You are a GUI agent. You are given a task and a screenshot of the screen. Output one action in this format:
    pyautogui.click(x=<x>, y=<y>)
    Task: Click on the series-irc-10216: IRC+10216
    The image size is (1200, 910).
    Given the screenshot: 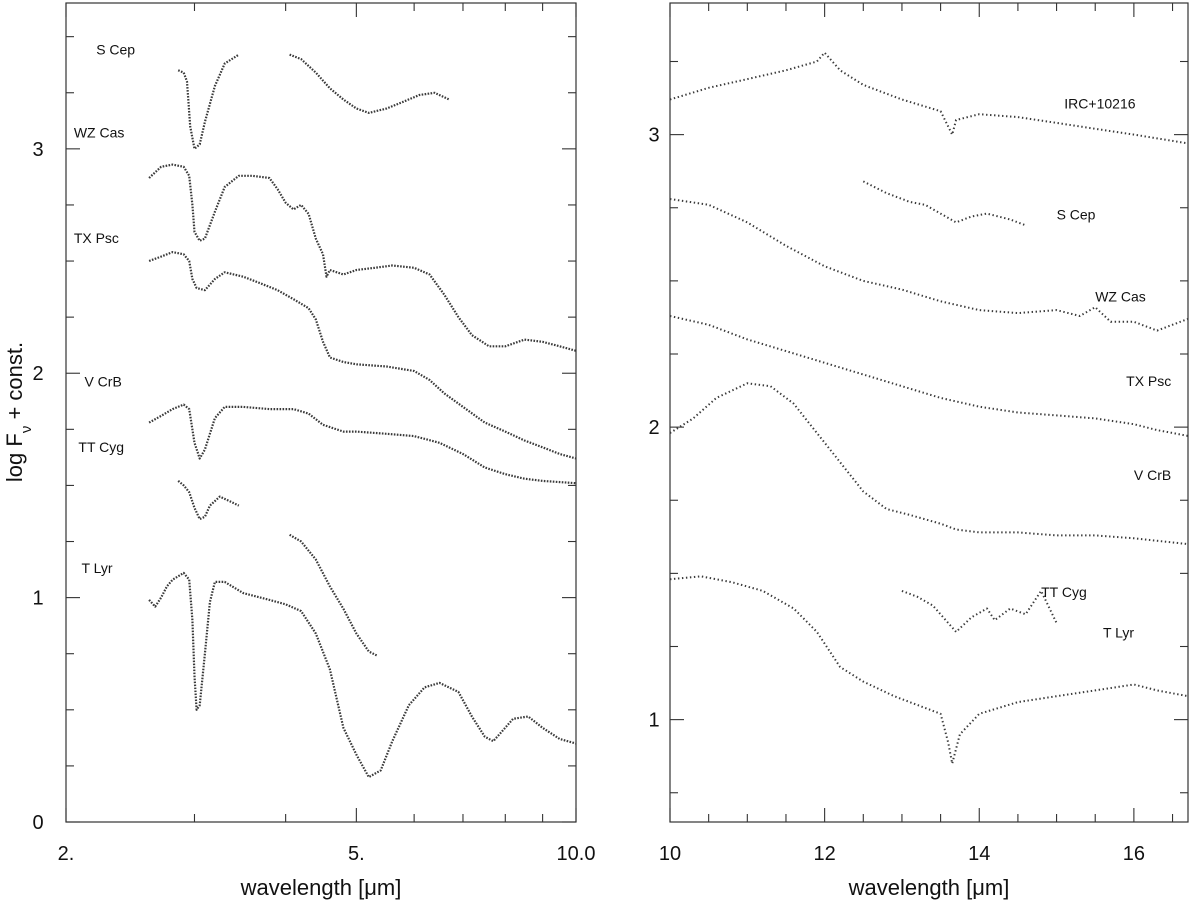 What is the action you would take?
    pyautogui.click(x=929, y=98)
    